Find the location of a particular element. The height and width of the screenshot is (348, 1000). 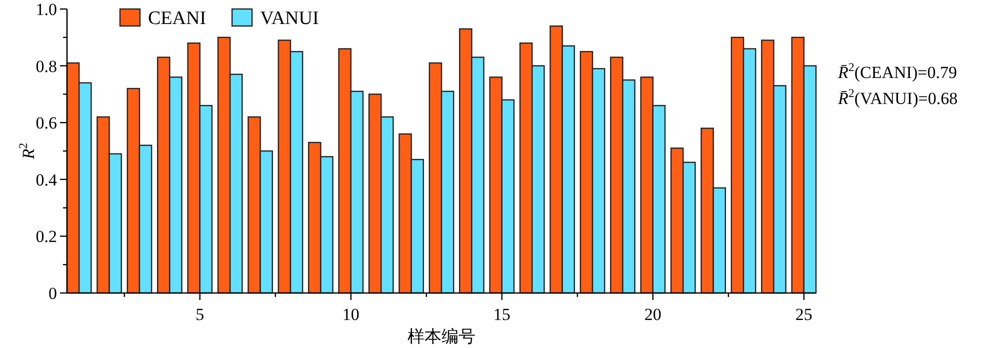

text: R̄$^{2}$(VANUI)=0.68 is located at coordinates (897, 97).